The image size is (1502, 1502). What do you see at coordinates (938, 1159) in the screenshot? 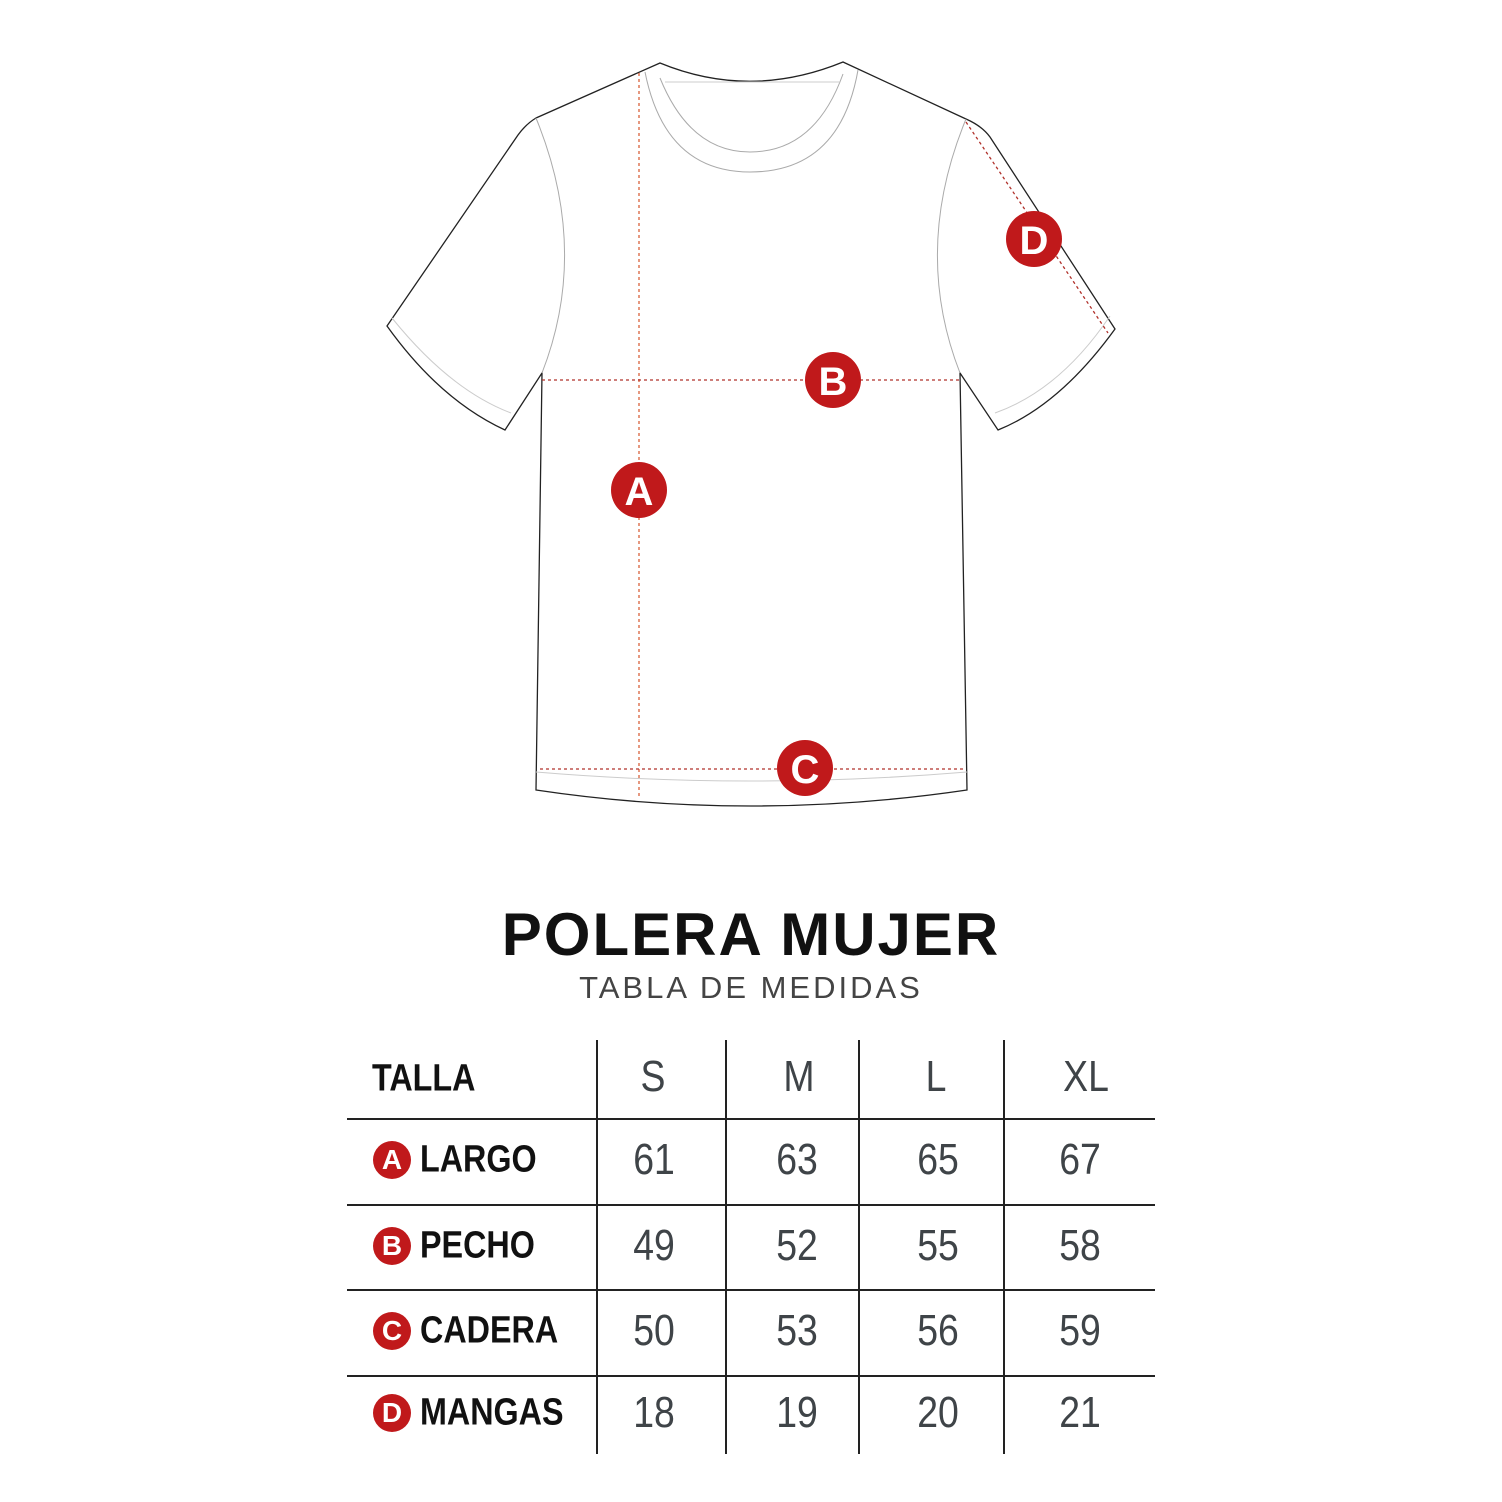
I see `table-cell: 65` at bounding box center [938, 1159].